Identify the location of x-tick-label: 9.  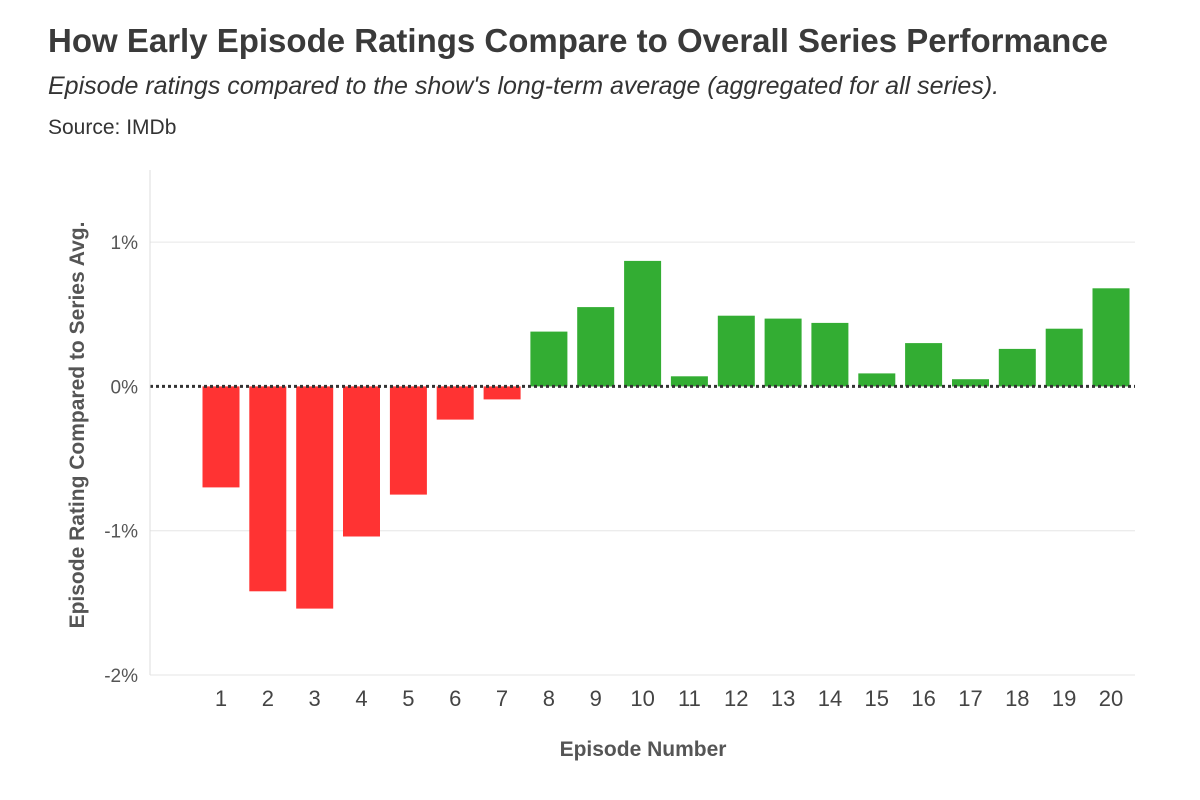
(596, 698).